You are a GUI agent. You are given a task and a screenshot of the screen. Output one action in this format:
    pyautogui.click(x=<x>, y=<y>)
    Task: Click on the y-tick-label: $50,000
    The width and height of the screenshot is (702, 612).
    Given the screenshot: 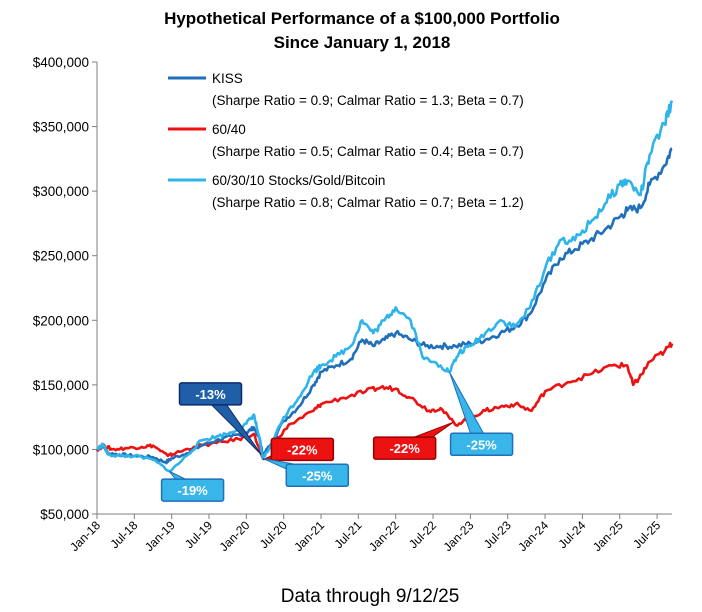 What is the action you would take?
    pyautogui.click(x=64, y=514)
    